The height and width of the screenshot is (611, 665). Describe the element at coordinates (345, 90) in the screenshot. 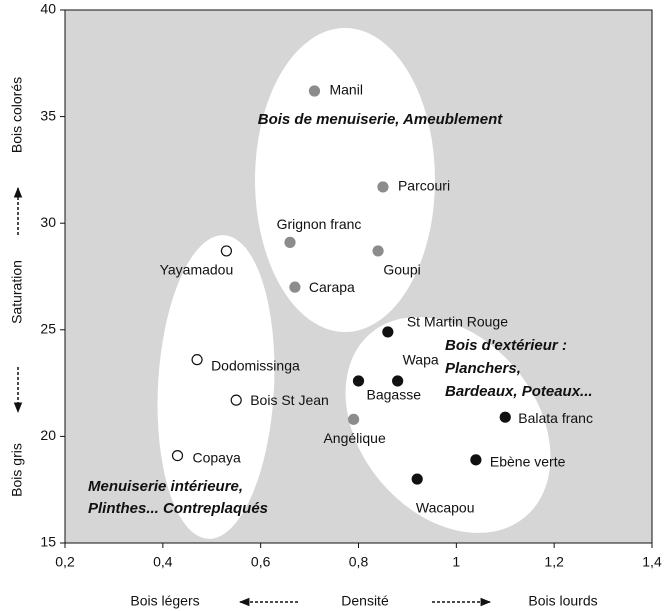

I see `point-label: Manil` at that location.